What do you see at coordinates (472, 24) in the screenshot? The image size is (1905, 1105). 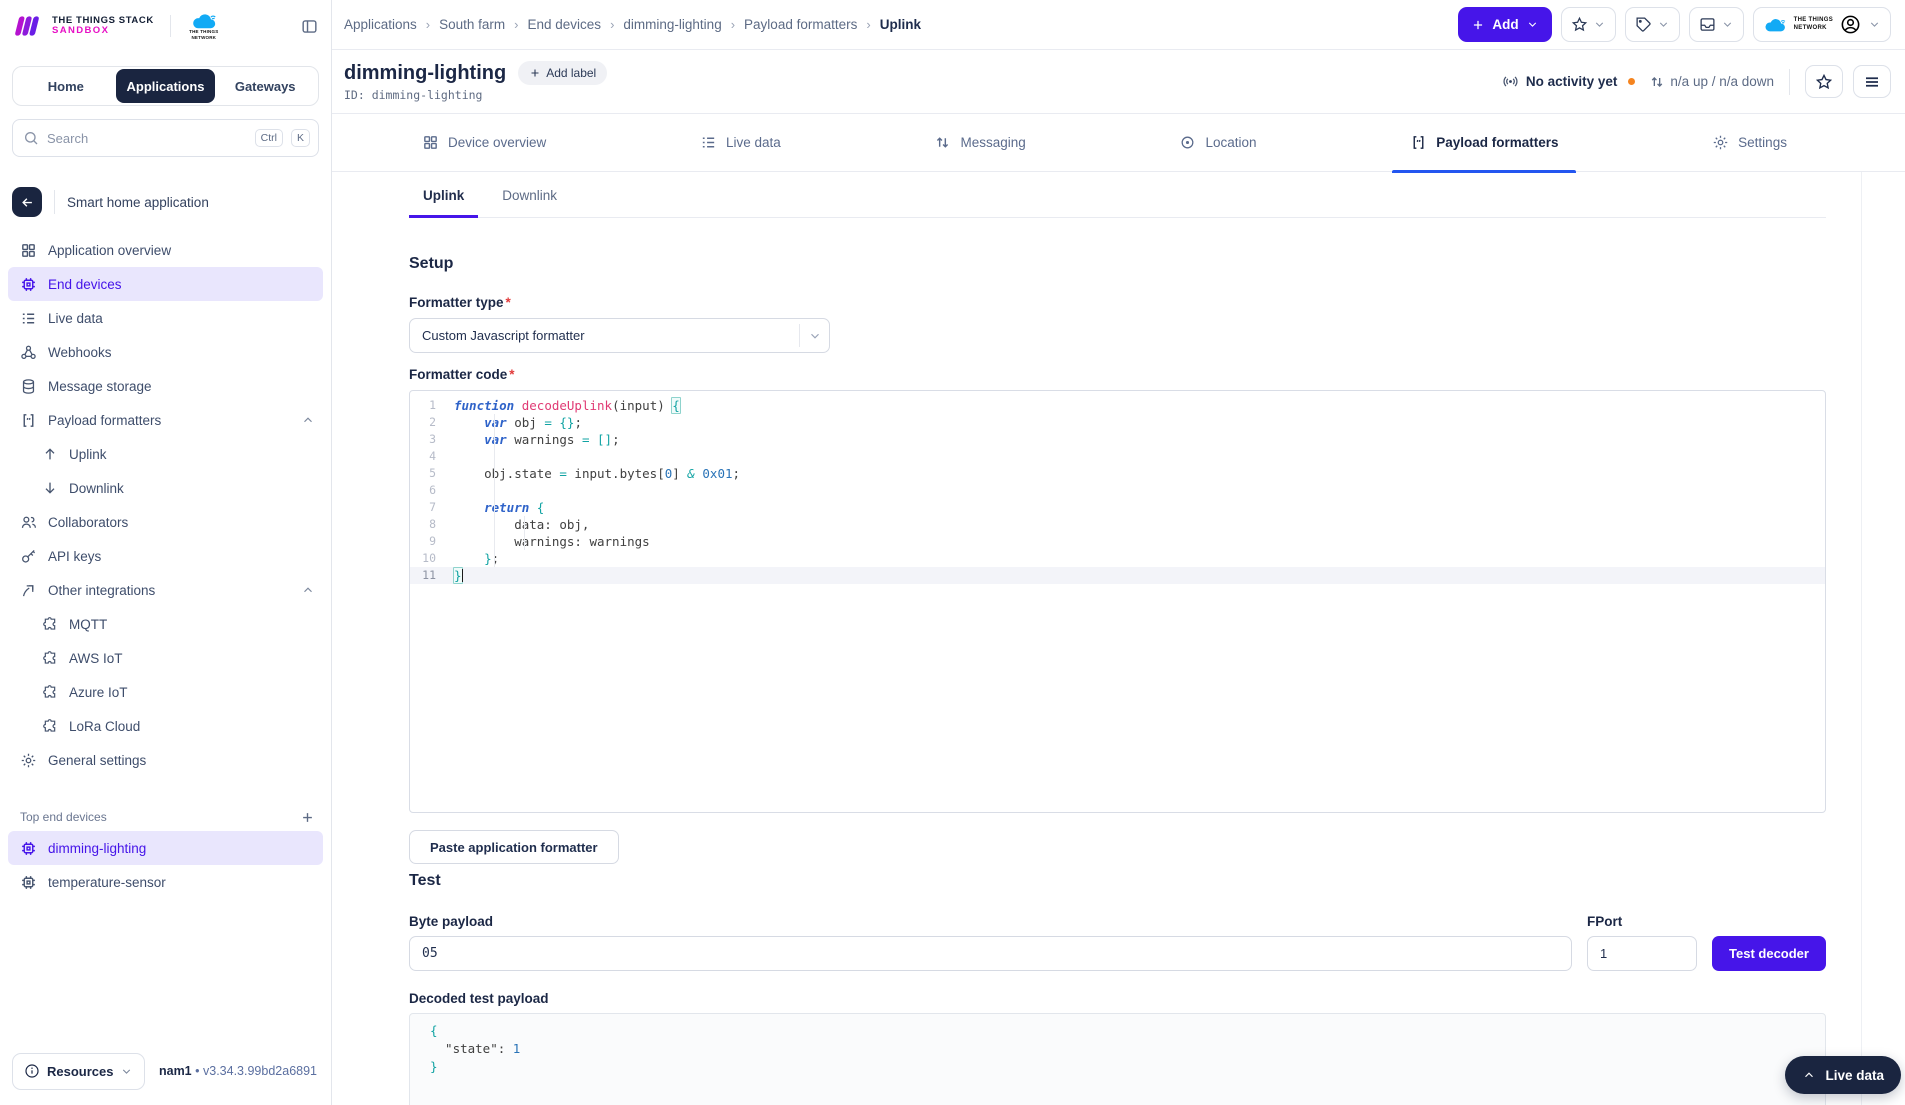 I see `breadcrumb-south-farm: South farm` at bounding box center [472, 24].